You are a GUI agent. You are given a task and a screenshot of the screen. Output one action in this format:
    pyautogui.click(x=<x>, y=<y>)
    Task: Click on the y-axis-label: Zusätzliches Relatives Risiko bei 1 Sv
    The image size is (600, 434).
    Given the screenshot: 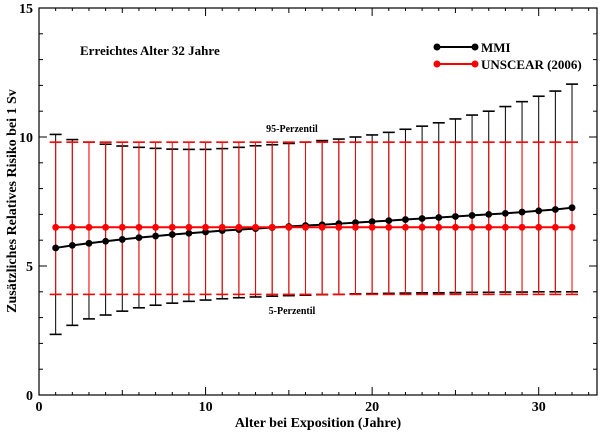 What is the action you would take?
    pyautogui.click(x=12, y=201)
    